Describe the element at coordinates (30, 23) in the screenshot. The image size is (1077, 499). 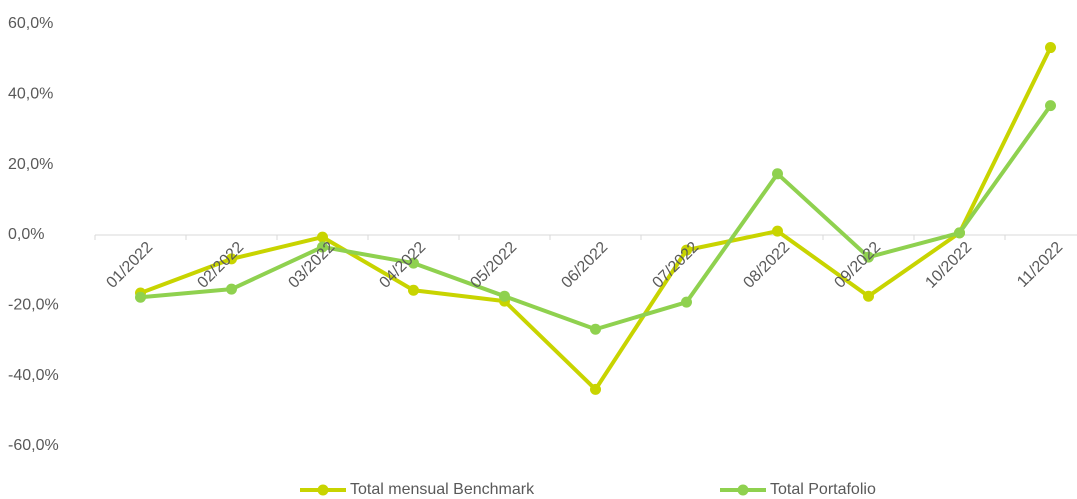
I see `y-tick-label: 60,0%` at that location.